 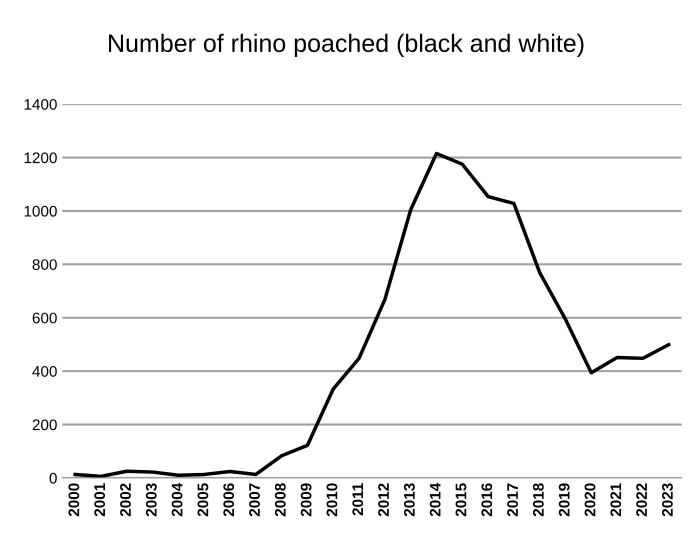 I want to click on y-tick-label: 0, so click(x=53, y=478).